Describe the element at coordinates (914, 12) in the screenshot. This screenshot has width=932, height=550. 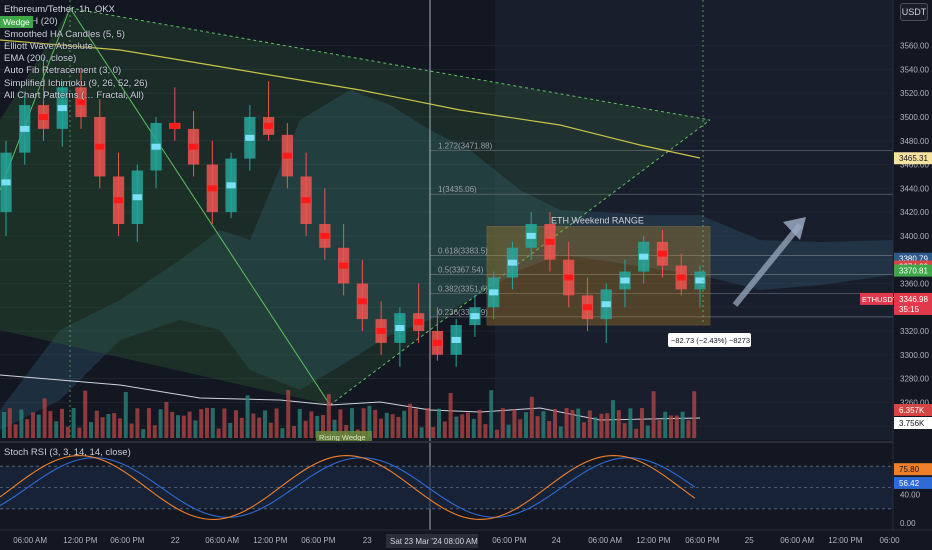
I see `currency-button: USDT` at that location.